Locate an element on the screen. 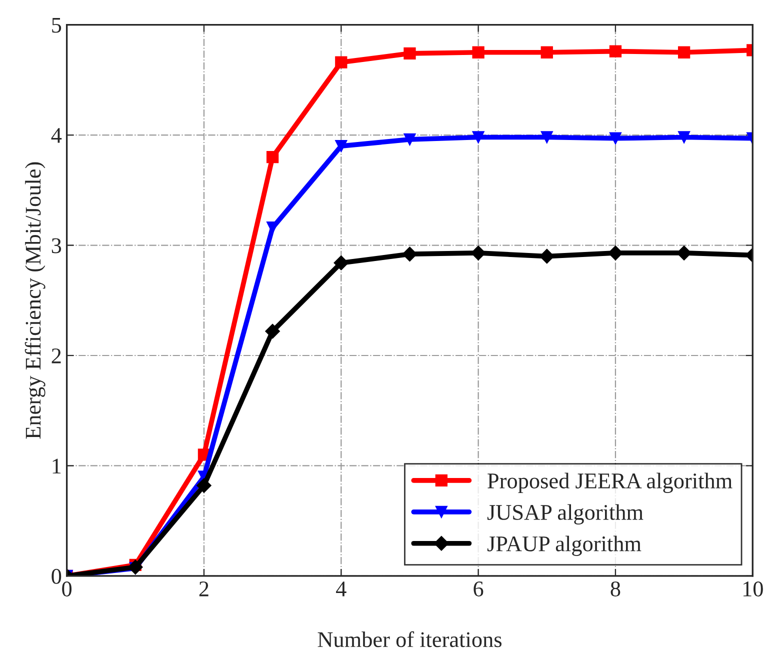 This screenshot has width=768, height=653. y-axis-title: Energy Efficiency (Mbit/Joule) is located at coordinates (35, 300).